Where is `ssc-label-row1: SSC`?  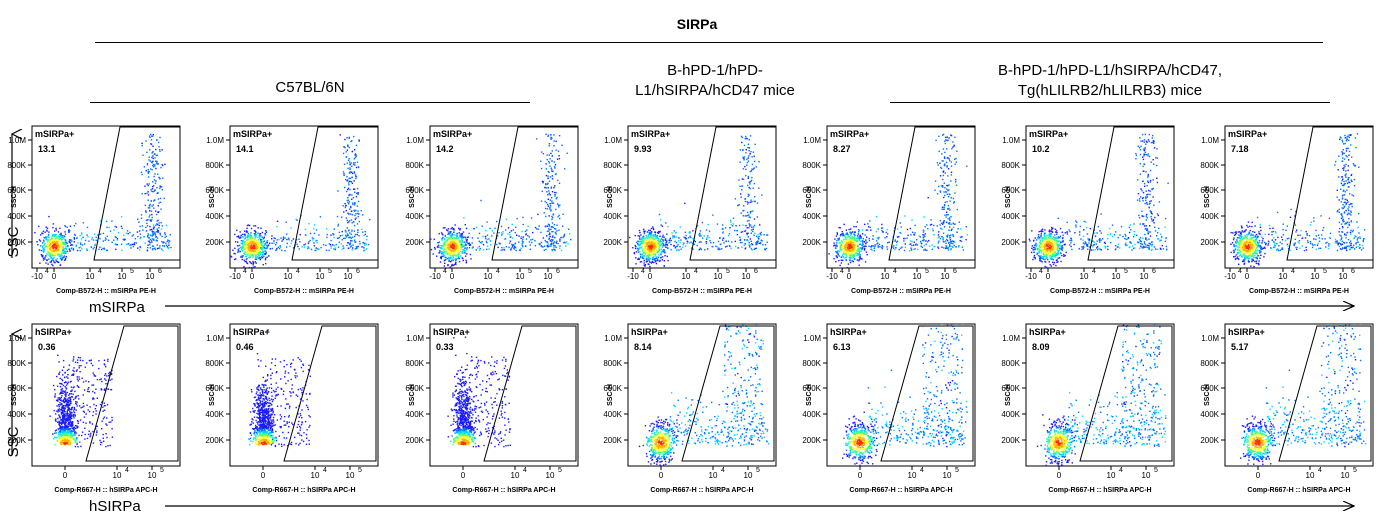 ssc-label-row1: SSC is located at coordinates (13, 241).